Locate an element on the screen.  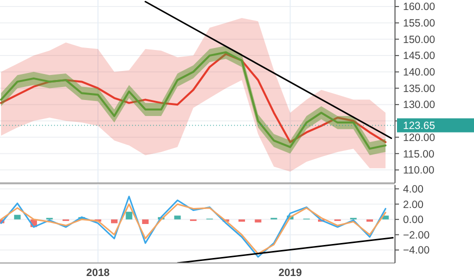
y-tick-label: 130.00 is located at coordinates (419, 105).